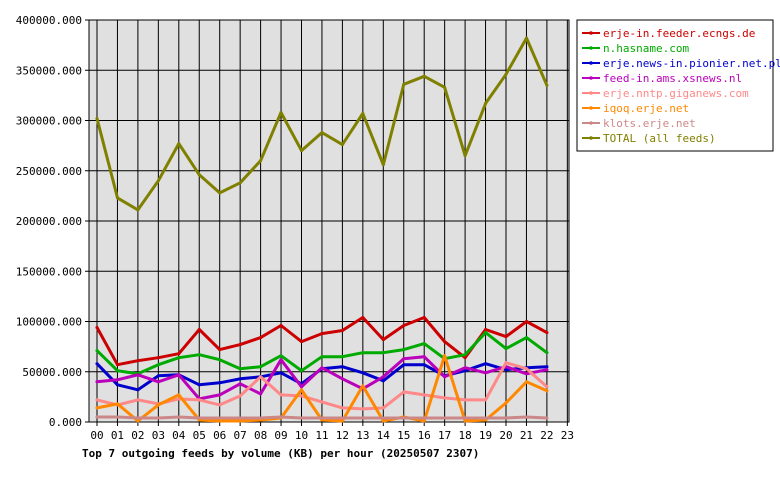  What do you see at coordinates (49, 20) in the screenshot?
I see `y-tick-label: 400000.000` at bounding box center [49, 20].